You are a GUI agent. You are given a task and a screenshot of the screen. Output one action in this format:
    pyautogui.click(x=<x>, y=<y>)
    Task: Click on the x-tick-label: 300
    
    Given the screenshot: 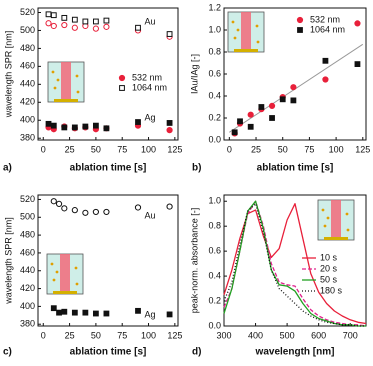 What is the action you would take?
    pyautogui.click(x=223, y=335)
    